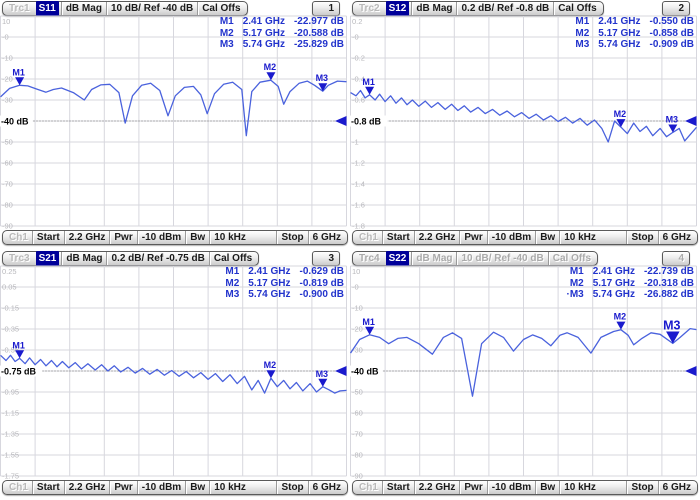 The height and width of the screenshot is (500, 700). What do you see at coordinates (226, 44) in the screenshot?
I see `marker-label: M3` at bounding box center [226, 44].